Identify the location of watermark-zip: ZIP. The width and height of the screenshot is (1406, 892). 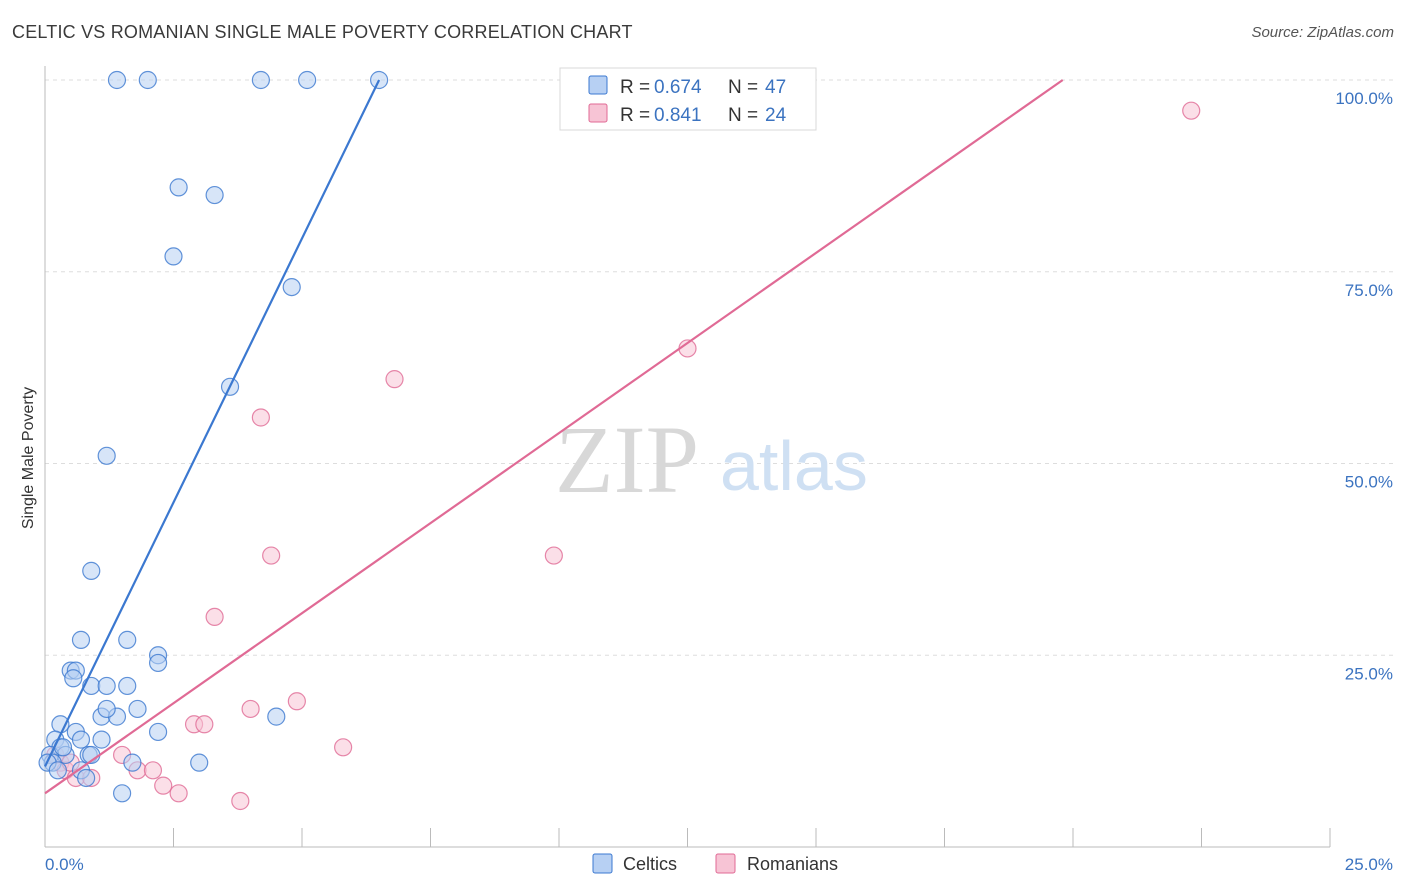
(627, 459).